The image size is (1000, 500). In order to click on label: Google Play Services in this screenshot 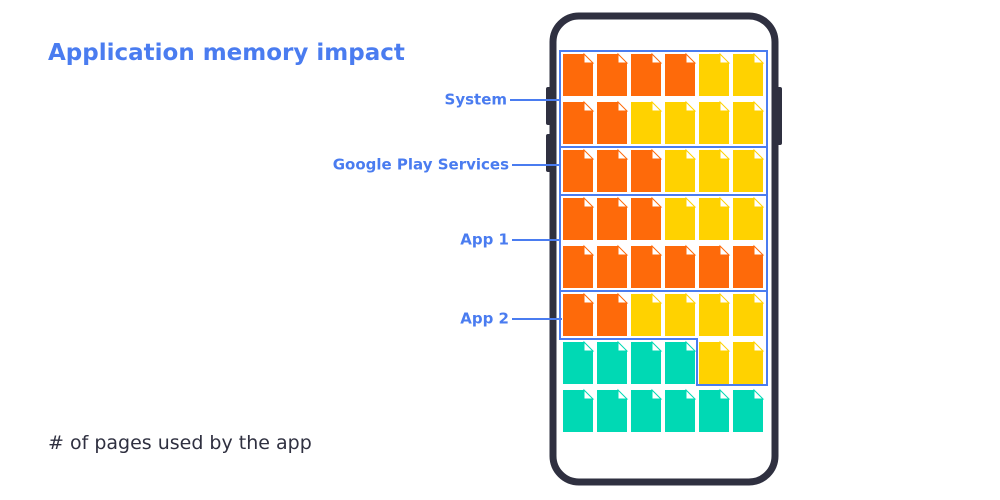, I will do `click(421, 165)`.